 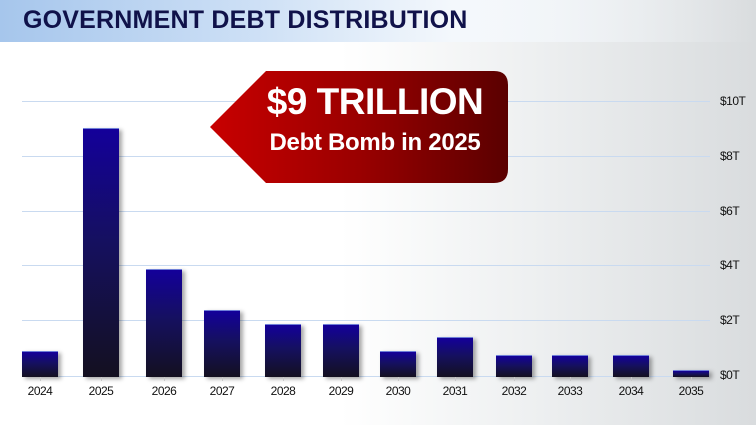 I want to click on bar-2024, so click(x=40, y=364).